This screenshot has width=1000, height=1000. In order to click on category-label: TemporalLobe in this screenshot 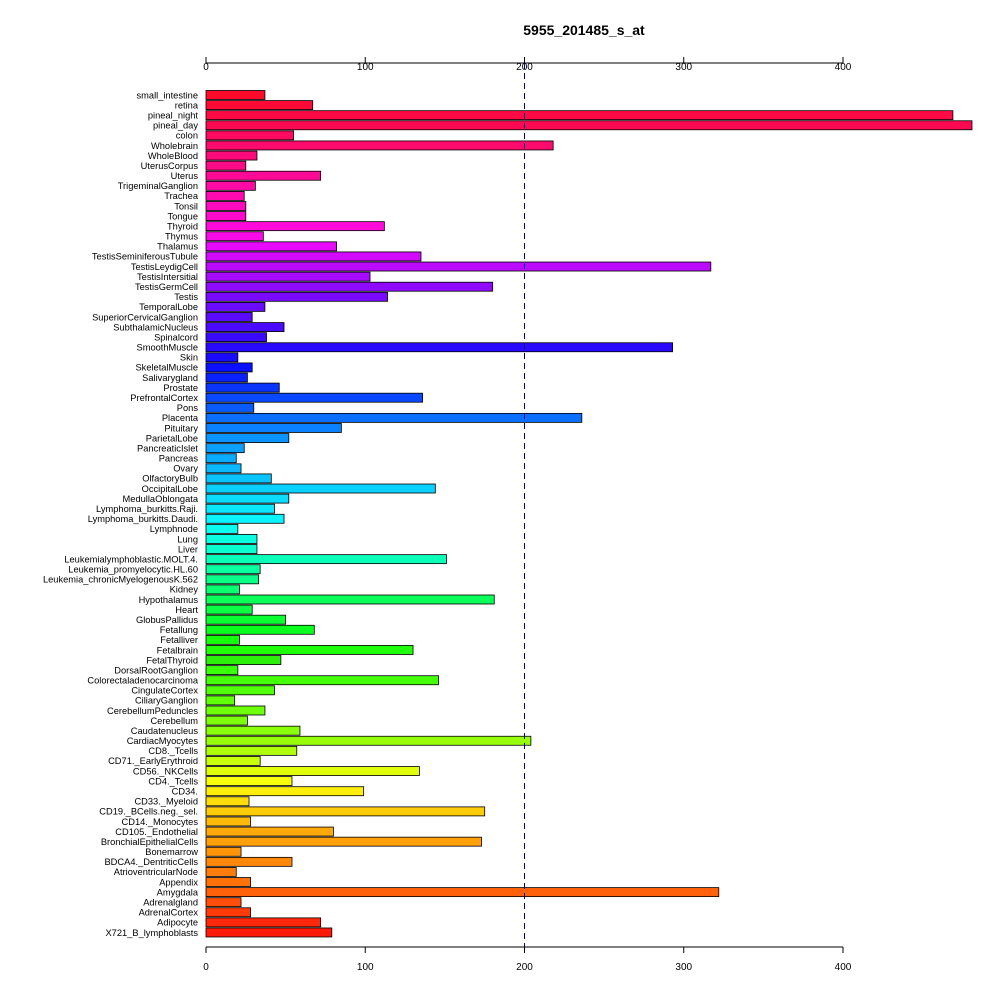, I will do `click(168, 307)`.